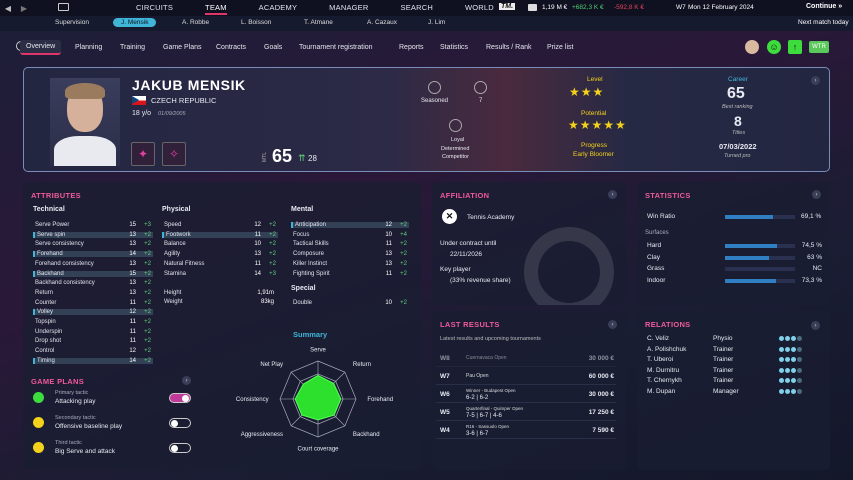 This screenshot has height=480, width=853. I want to click on subnav-lim: J. Lim, so click(437, 22).